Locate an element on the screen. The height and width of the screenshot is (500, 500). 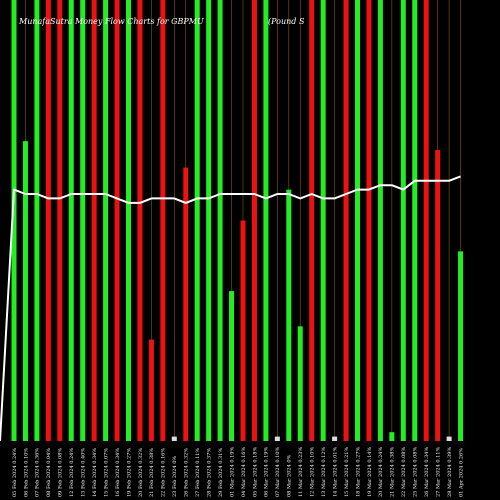
tick-label: 13 Mar 2024 0.12% is located at coordinates (324, 472).